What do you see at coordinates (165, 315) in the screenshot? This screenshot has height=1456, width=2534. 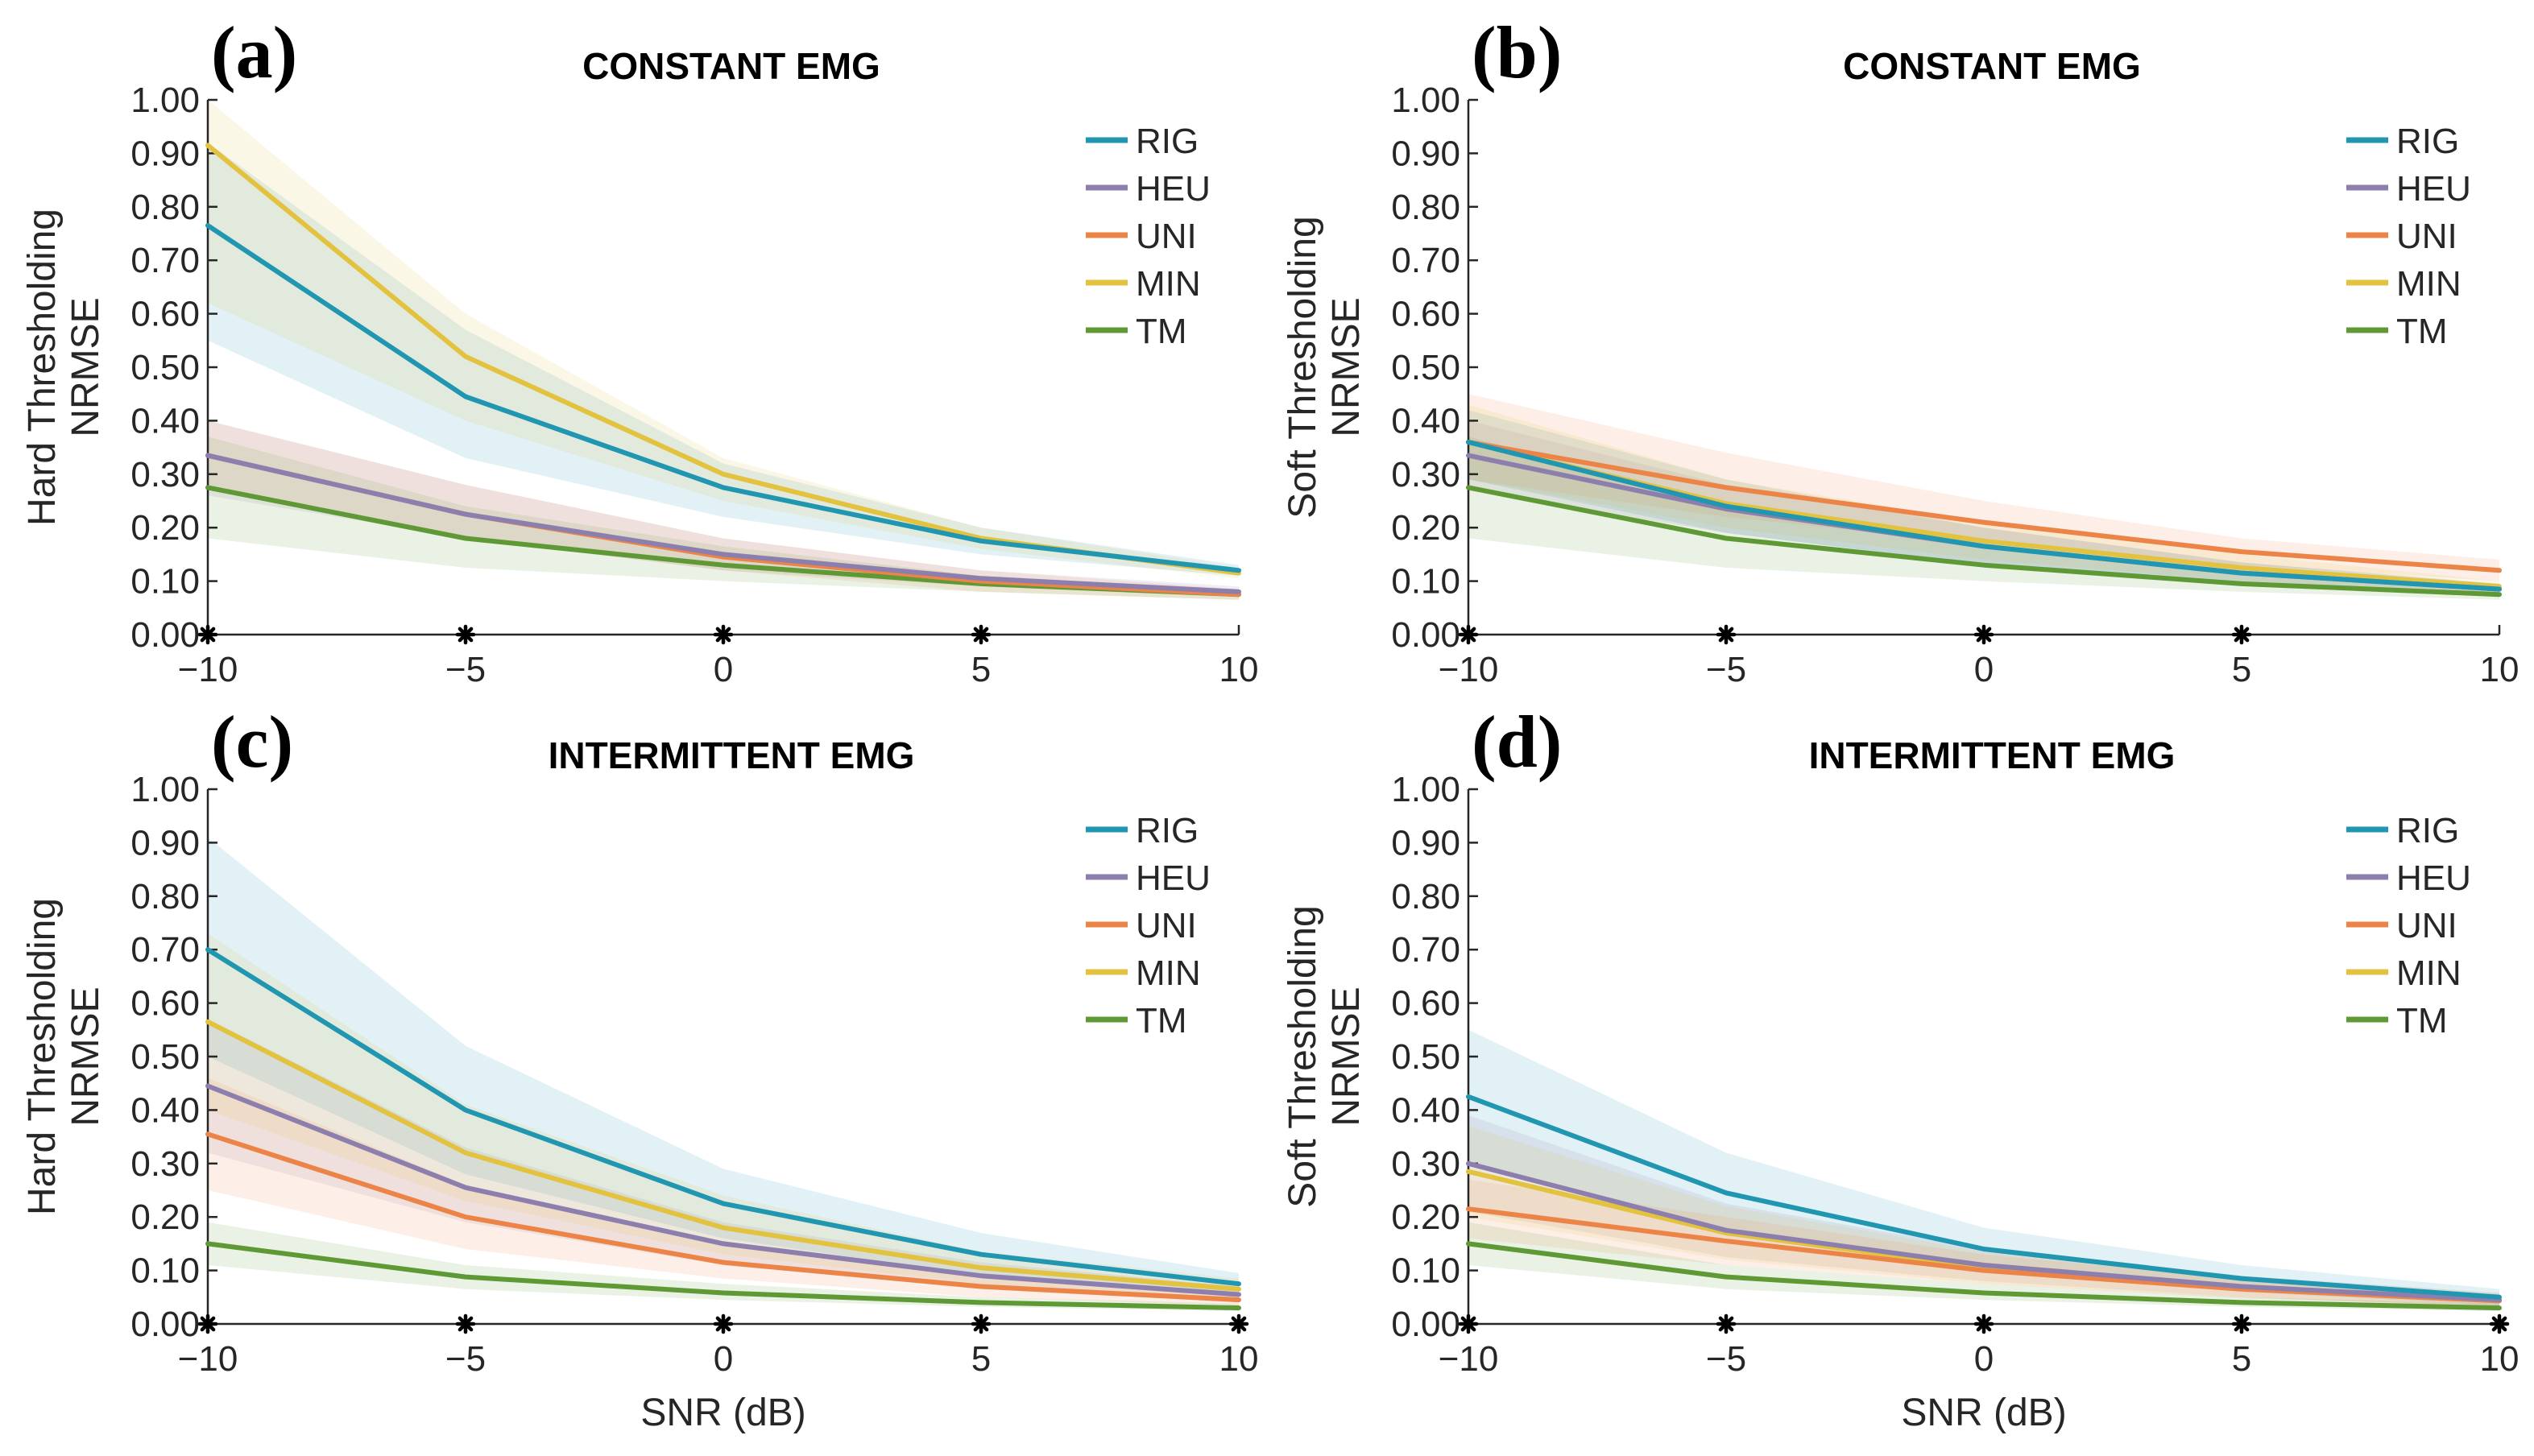 I see `y-tick-label: 0.60` at bounding box center [165, 315].